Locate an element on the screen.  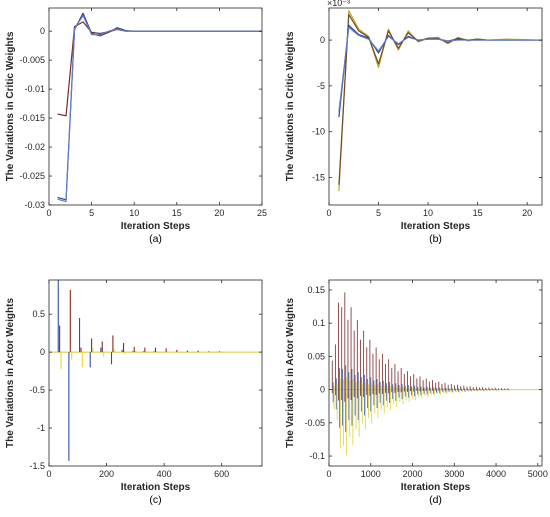
panel-b-x-axis-label: Iteration Steps is located at coordinates (436, 226).